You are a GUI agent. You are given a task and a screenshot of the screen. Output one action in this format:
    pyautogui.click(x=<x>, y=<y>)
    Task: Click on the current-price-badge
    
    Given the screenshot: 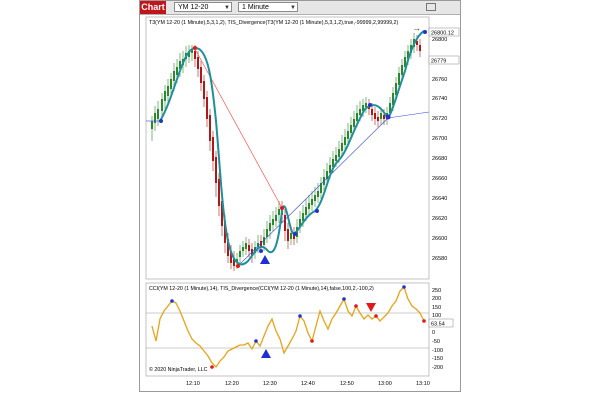 What is the action you would take?
    pyautogui.click(x=444, y=60)
    